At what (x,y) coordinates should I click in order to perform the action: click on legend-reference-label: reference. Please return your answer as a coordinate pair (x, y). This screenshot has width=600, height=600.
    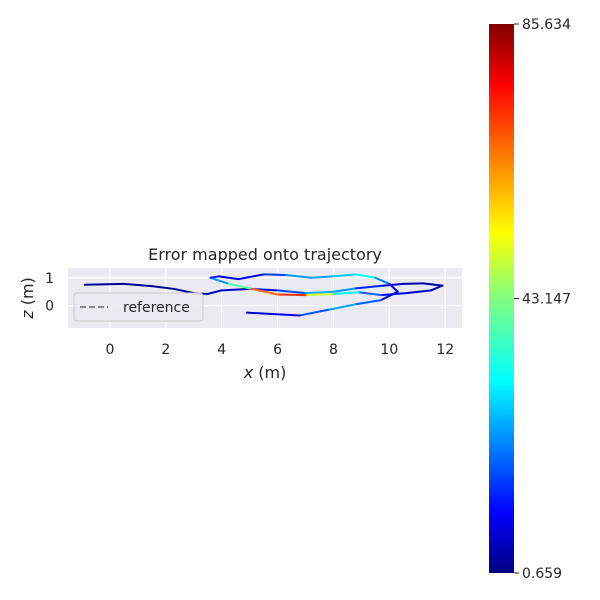
    Looking at the image, I should click on (156, 308).